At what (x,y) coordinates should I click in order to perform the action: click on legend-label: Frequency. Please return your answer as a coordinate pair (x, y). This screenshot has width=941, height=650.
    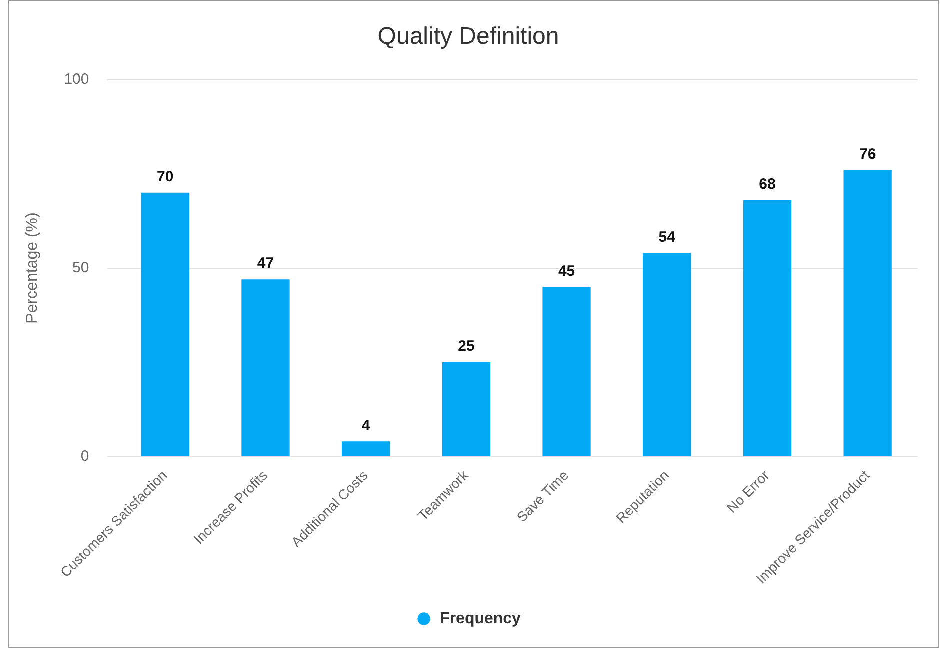
    Looking at the image, I should click on (481, 619).